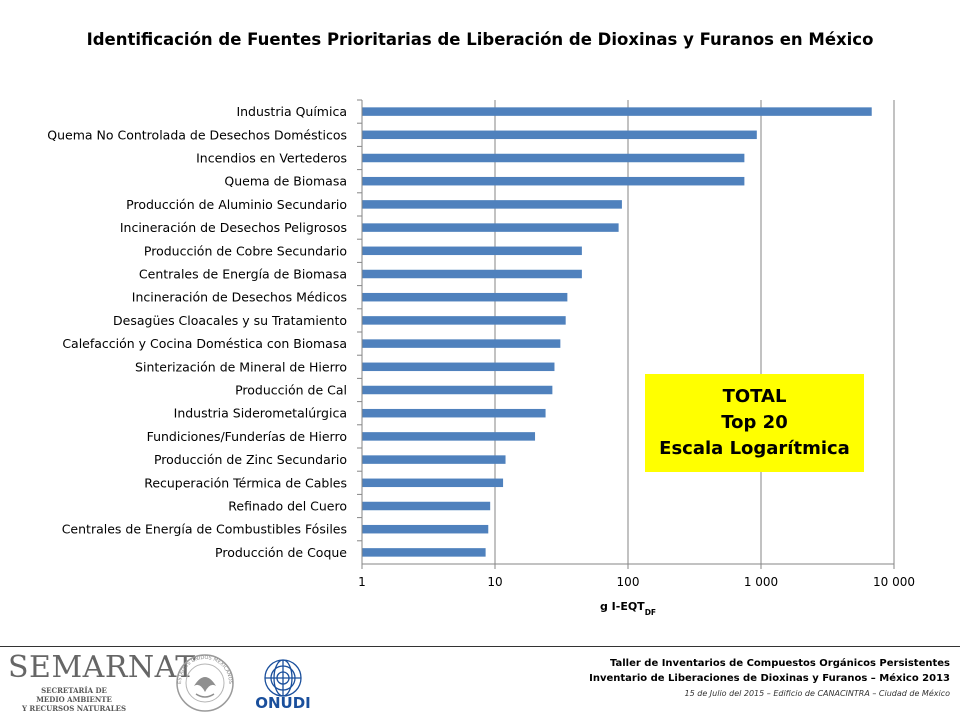 The height and width of the screenshot is (720, 960). What do you see at coordinates (894, 582) in the screenshot?
I see `x-tick-label: 10 000` at bounding box center [894, 582].